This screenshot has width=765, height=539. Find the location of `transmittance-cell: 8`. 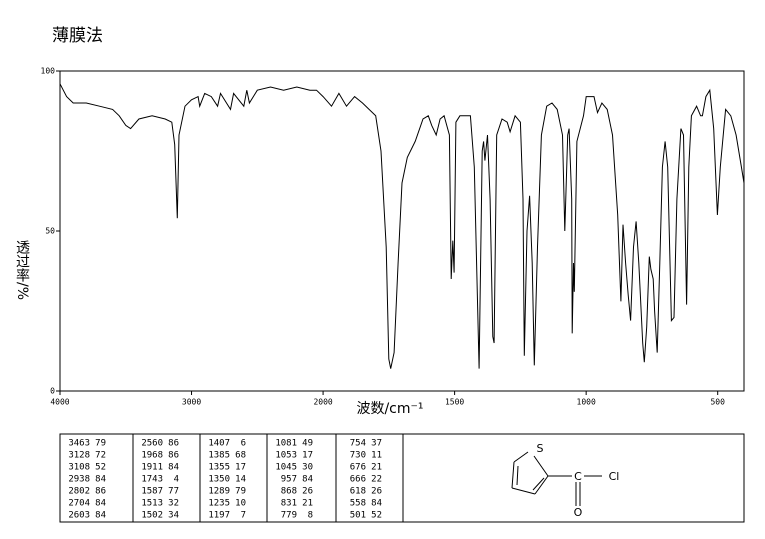

transmittance-cell: 8 is located at coordinates (310, 516).